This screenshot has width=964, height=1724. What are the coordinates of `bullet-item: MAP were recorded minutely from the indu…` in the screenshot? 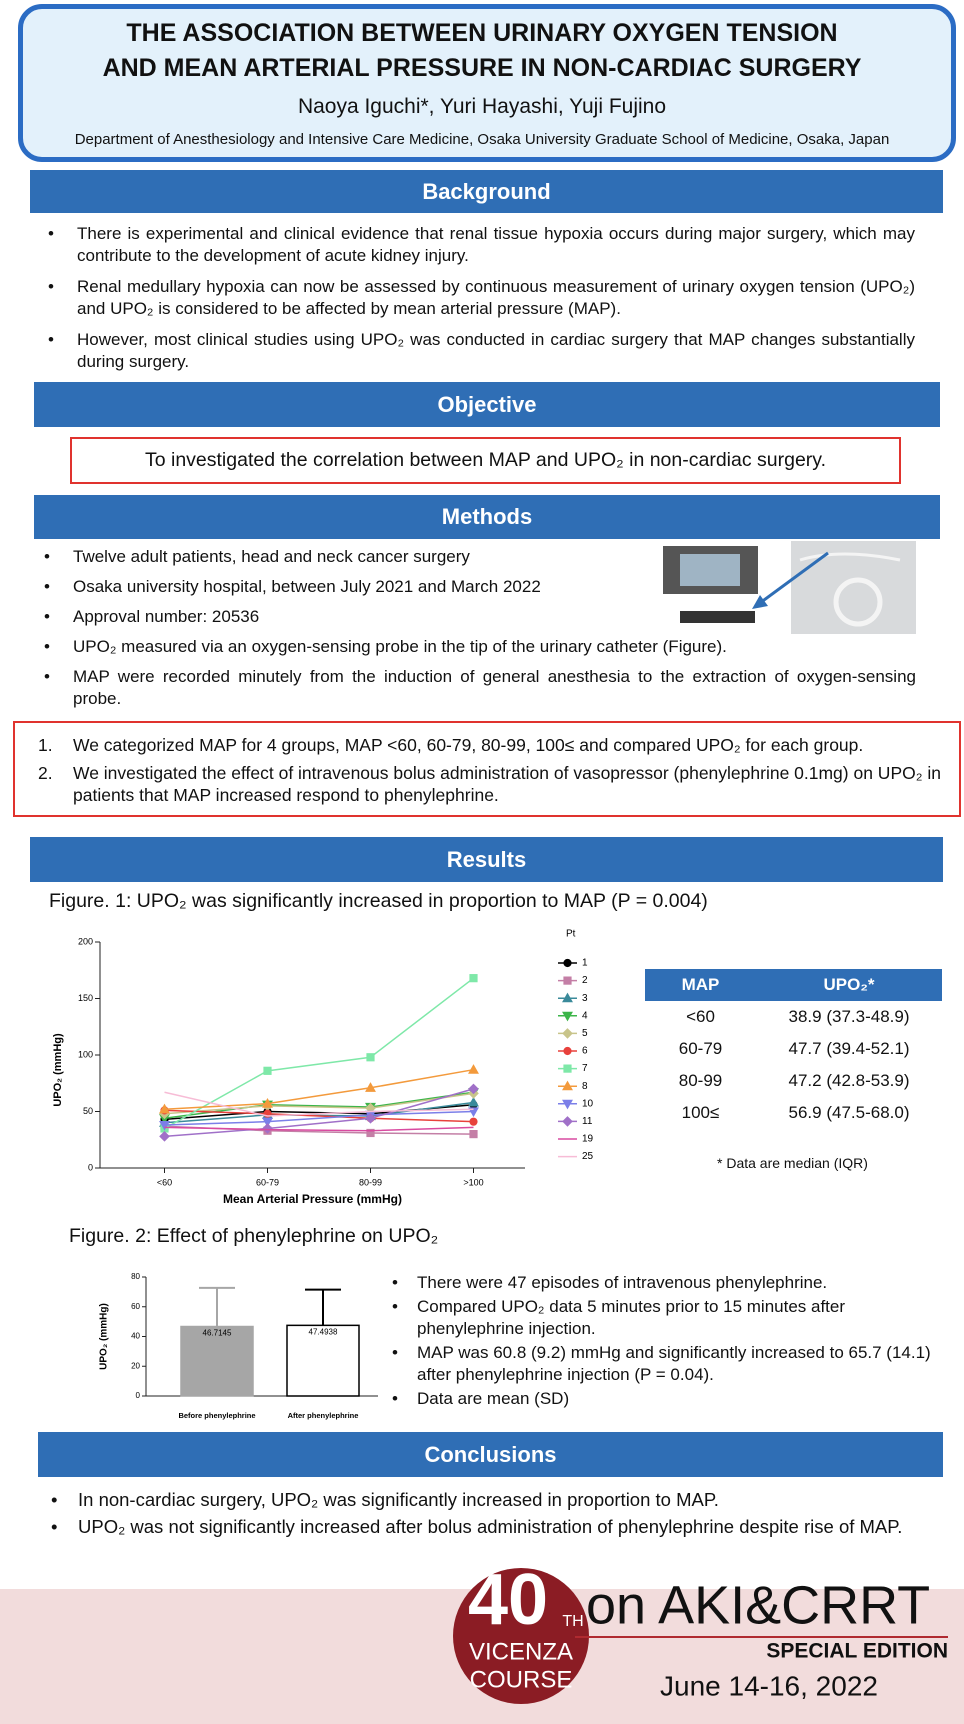 It's located at (476, 688).